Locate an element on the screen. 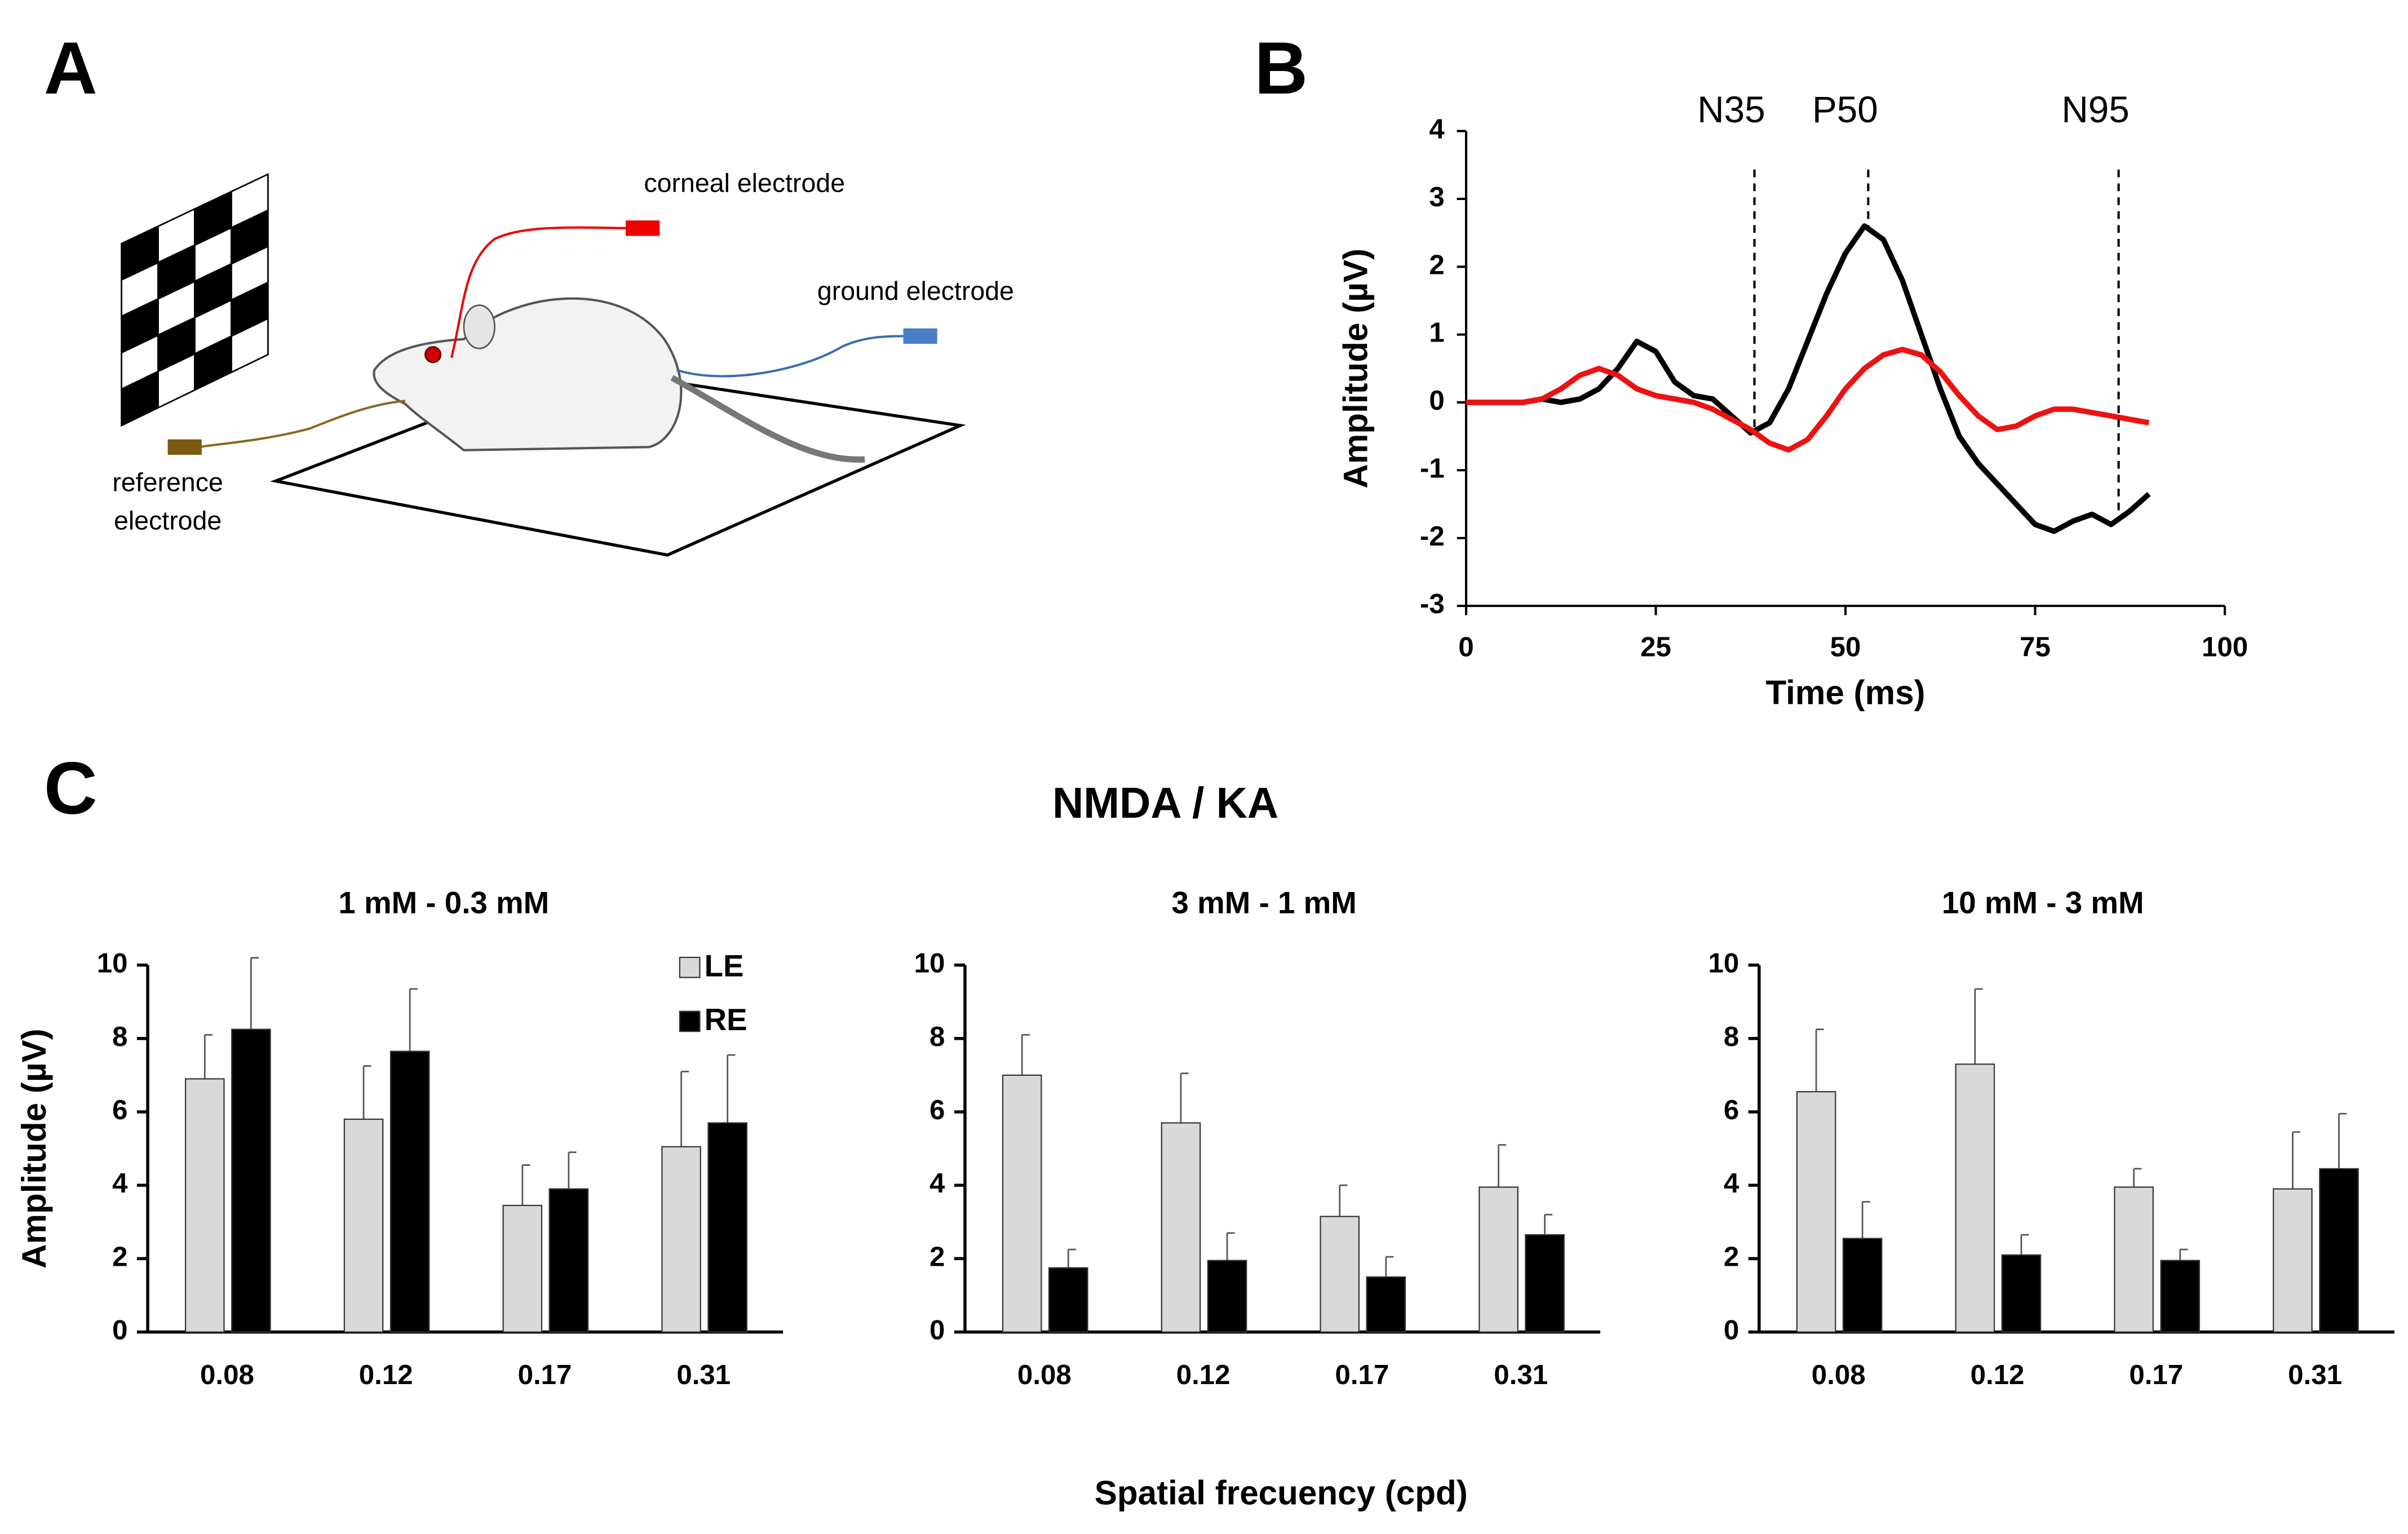 This screenshot has width=2408, height=1534. chart-title: 3 mM - 1 mM is located at coordinates (1264, 902).